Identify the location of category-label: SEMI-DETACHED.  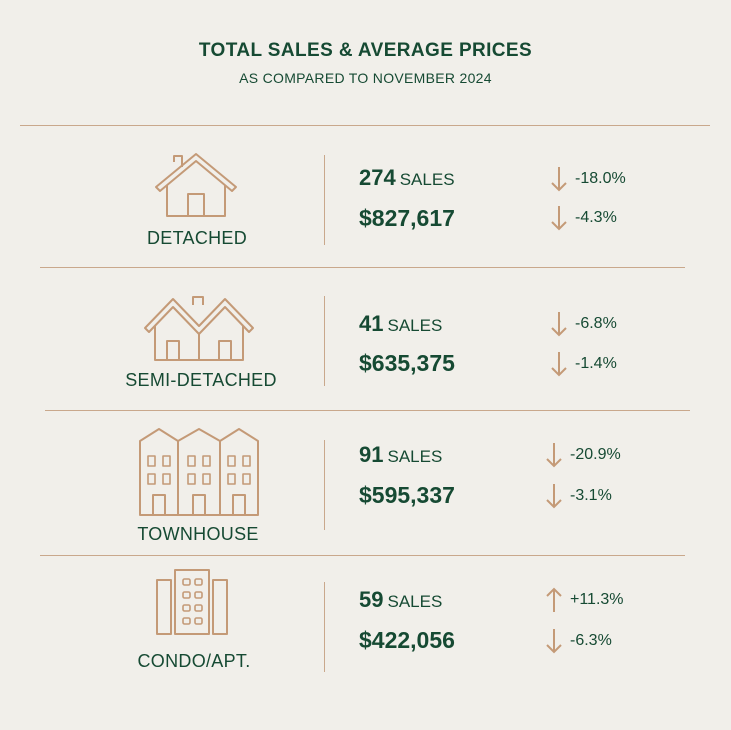
(201, 380).